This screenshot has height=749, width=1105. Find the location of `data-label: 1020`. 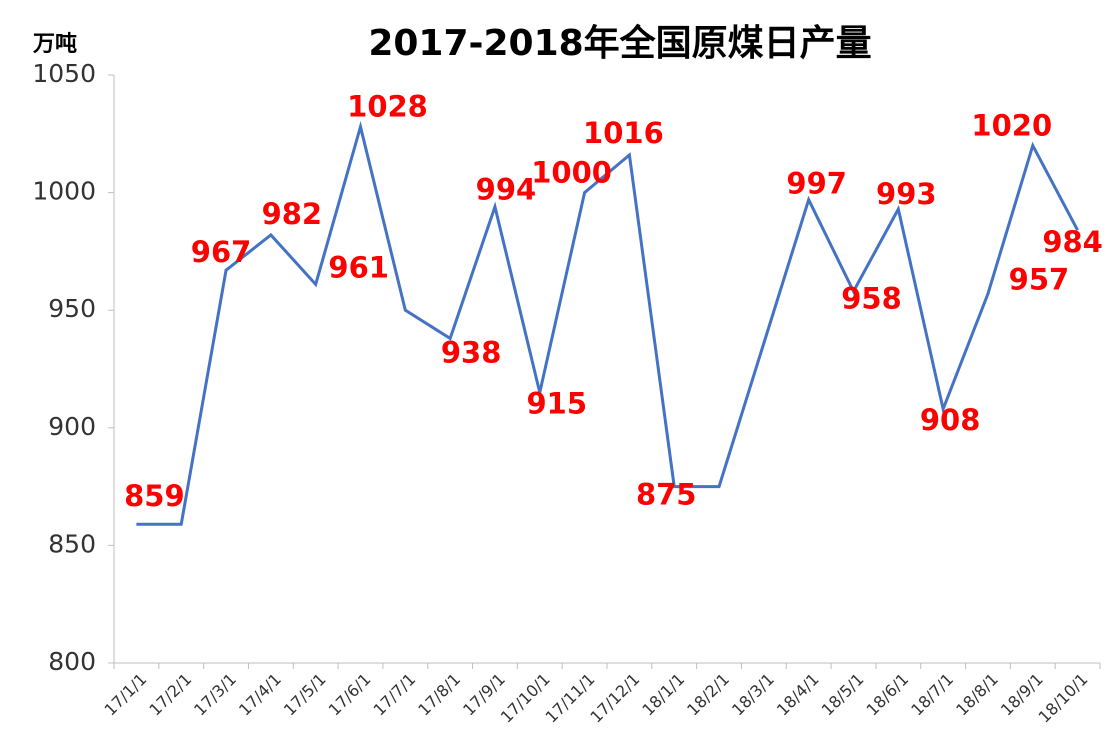

data-label: 1020 is located at coordinates (1011, 126).